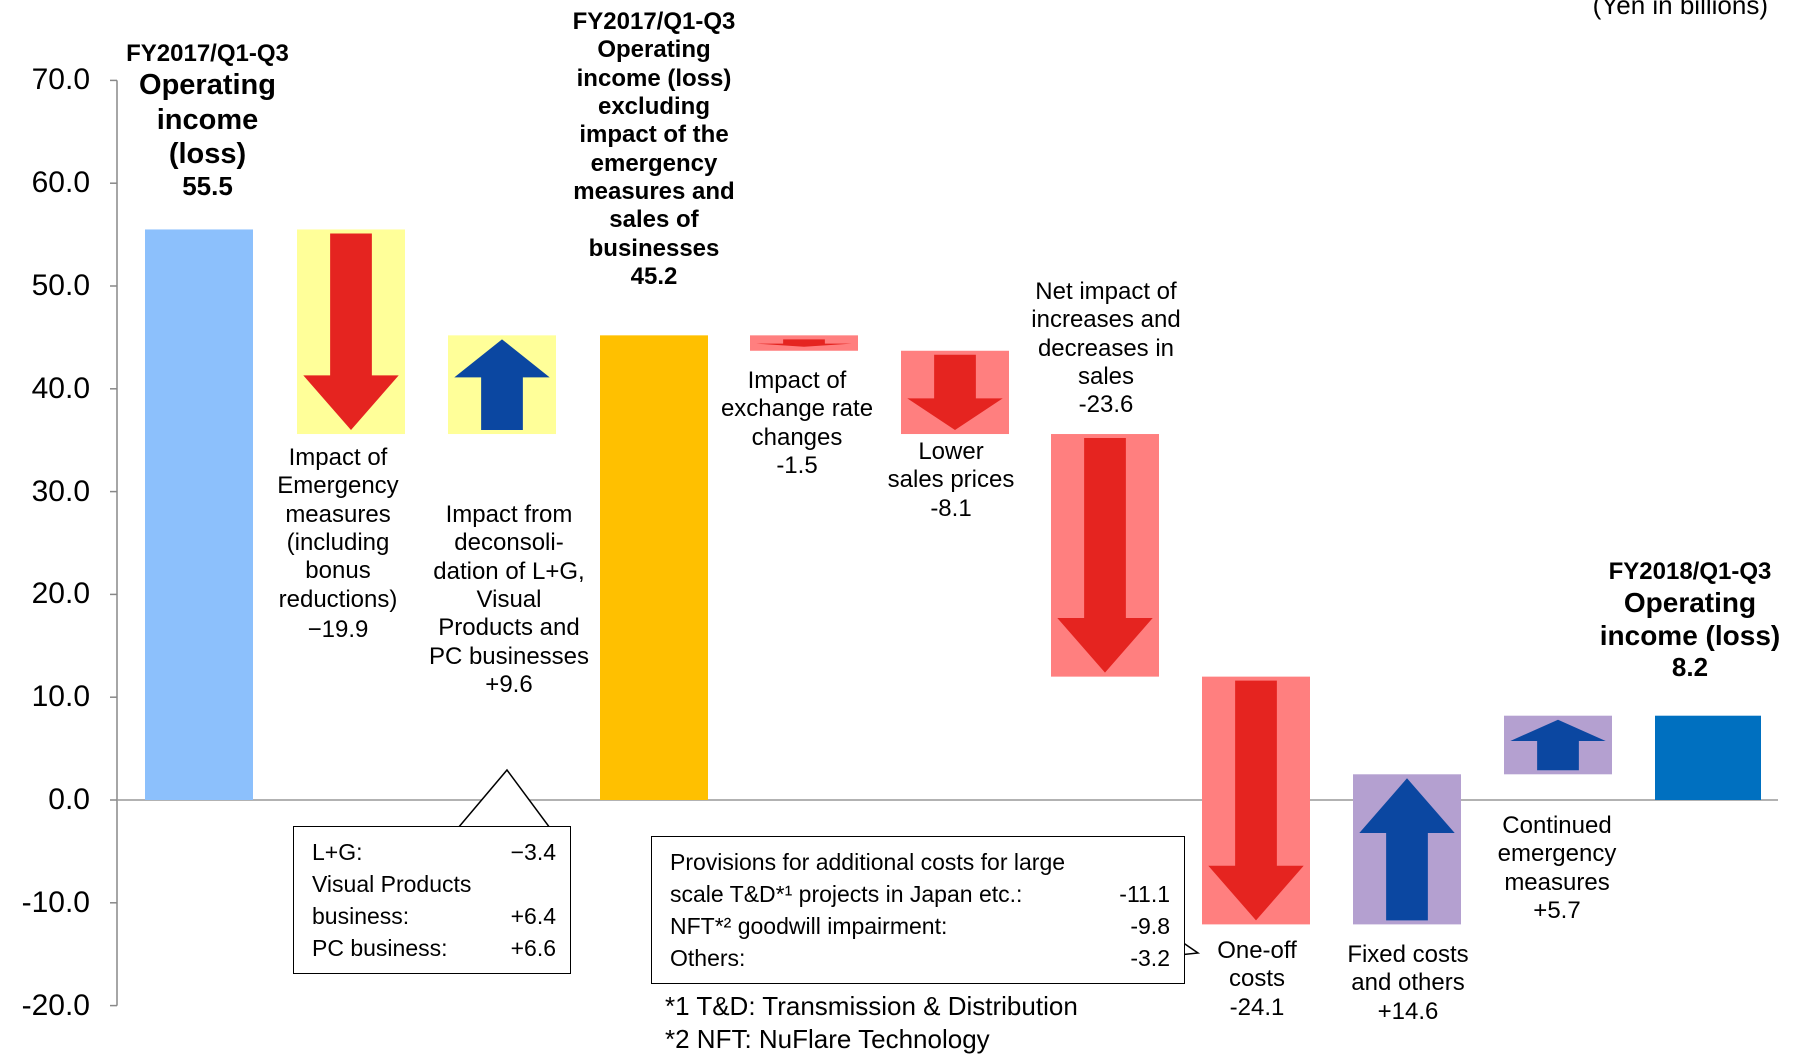  Describe the element at coordinates (60, 594) in the screenshot. I see `y-tick-label: 20.0` at that location.